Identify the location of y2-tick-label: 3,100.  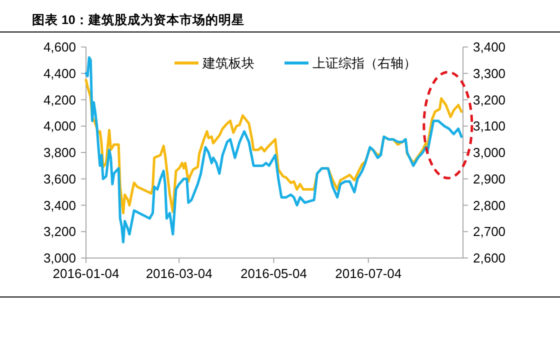
(489, 126).